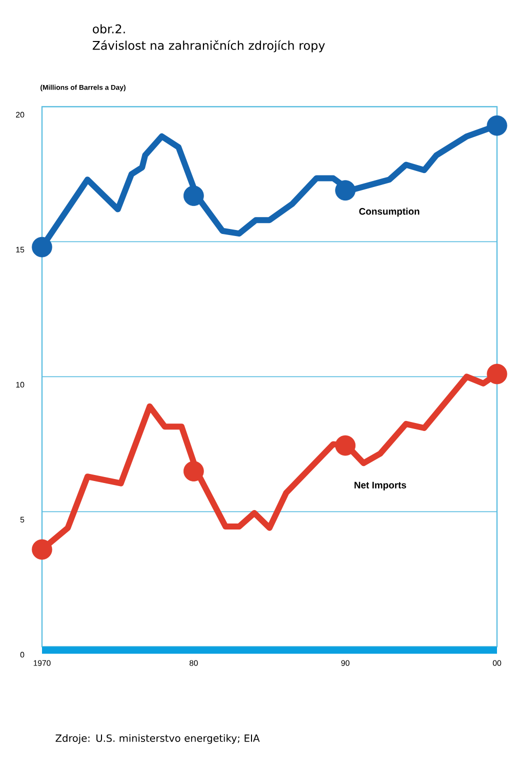 The height and width of the screenshot is (769, 509). I want to click on chart-subtitle: Závislost na zahraničních zdrojích ropy, so click(208, 46).